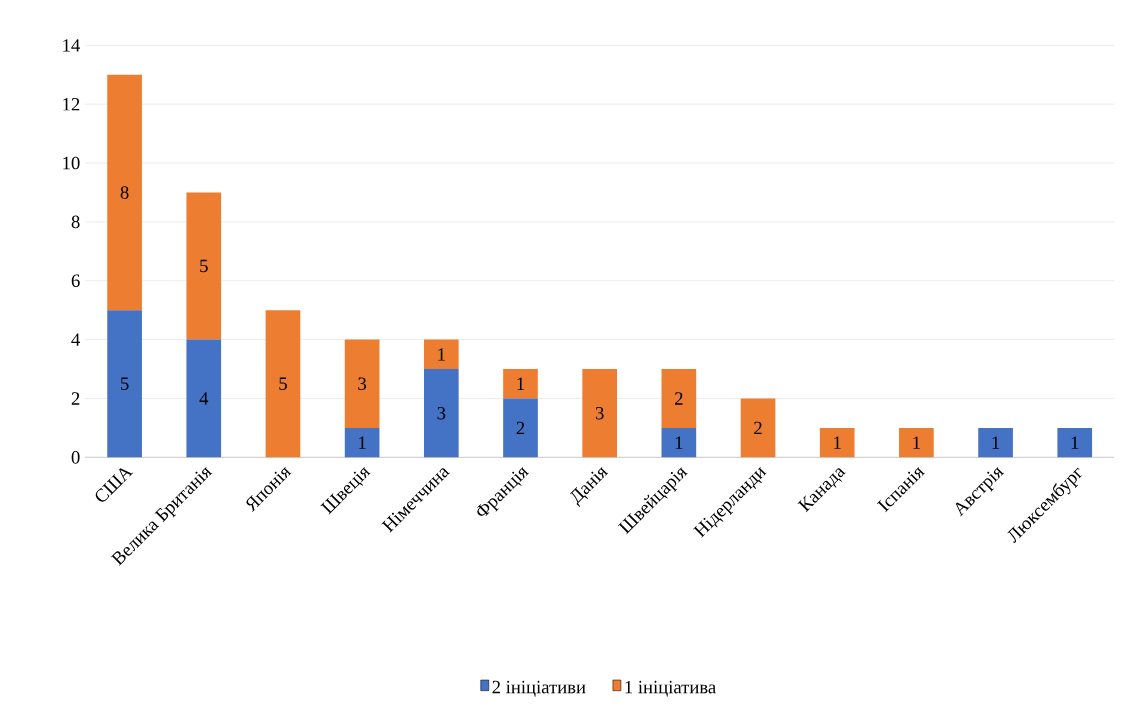 Image resolution: width=1129 pixels, height=716 pixels. I want to click on y-tick-label: 0, so click(75, 457).